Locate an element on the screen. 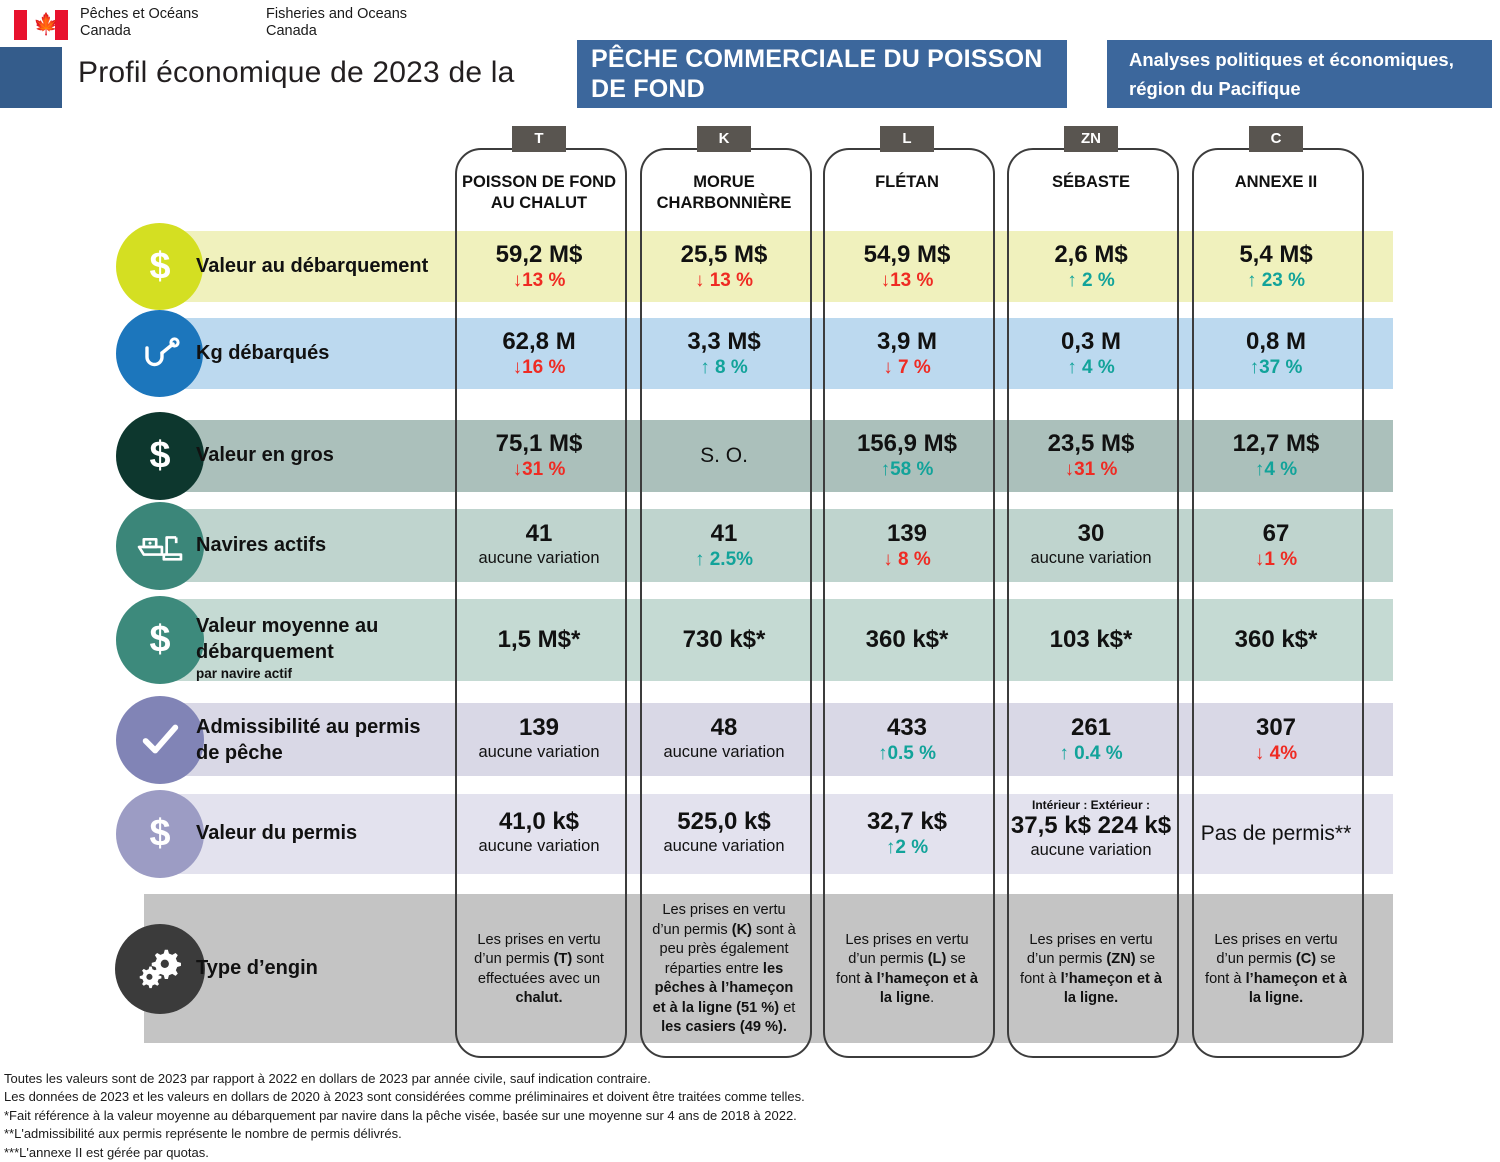 The image size is (1500, 1162). cell-value: 41 is located at coordinates (724, 533).